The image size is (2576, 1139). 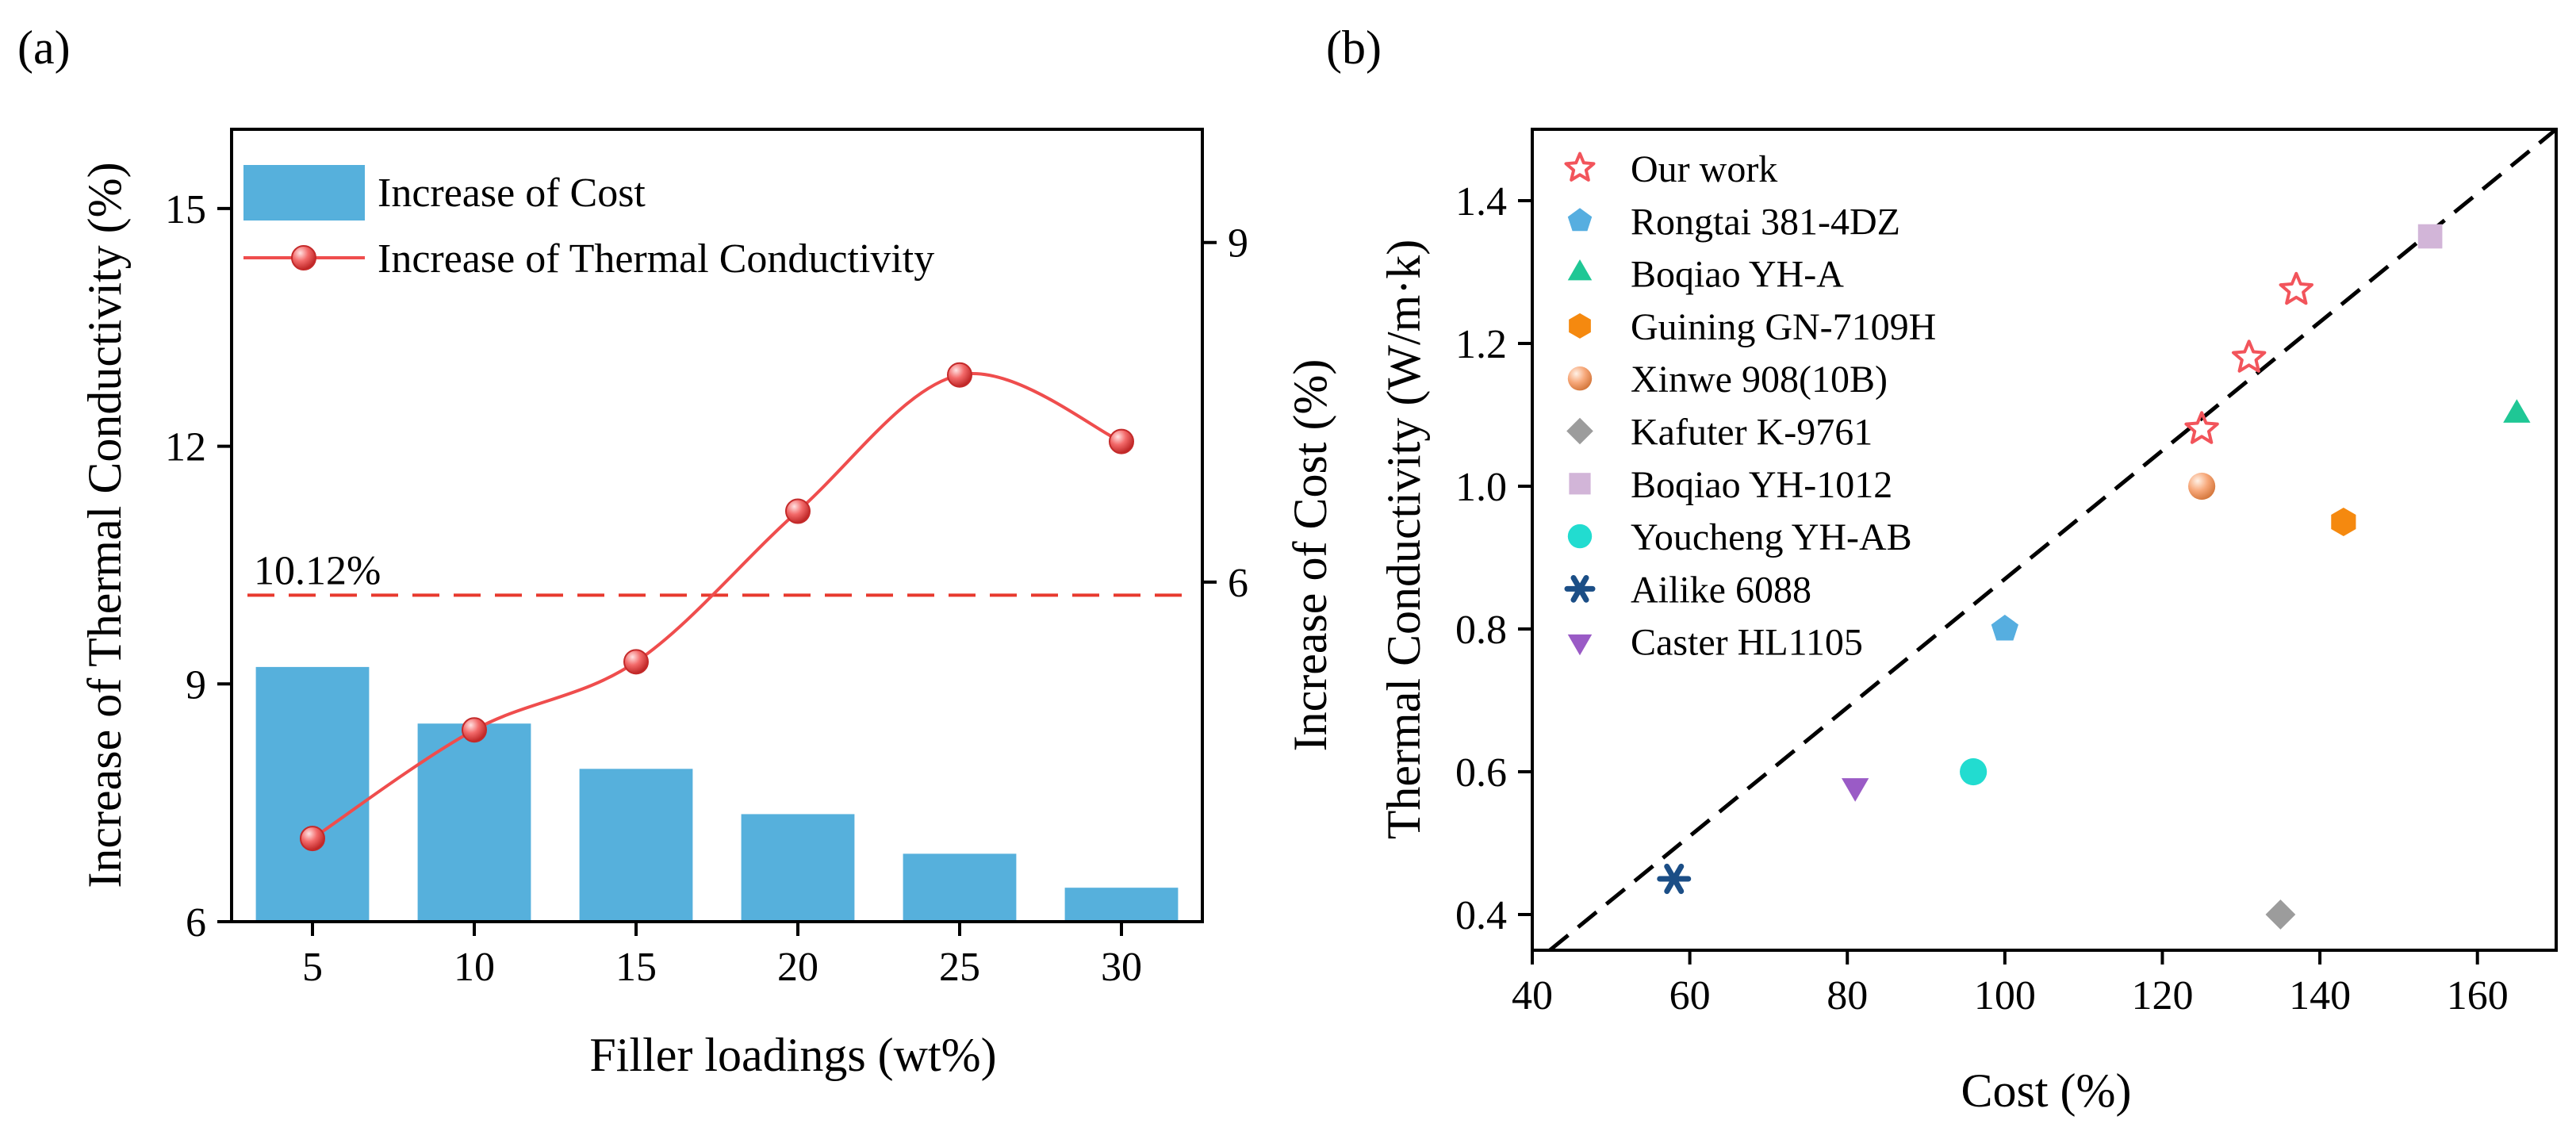 What do you see at coordinates (1122, 968) in the screenshot?
I see `x-tick-label-a-30: 30` at bounding box center [1122, 968].